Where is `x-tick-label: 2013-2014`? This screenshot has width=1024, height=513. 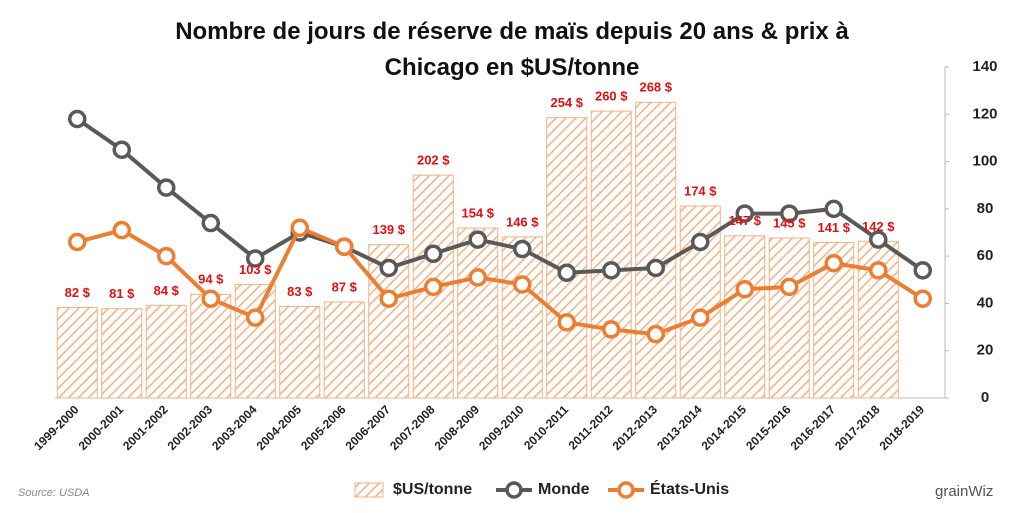
x-tick-label: 2013-2014 is located at coordinates (679, 427).